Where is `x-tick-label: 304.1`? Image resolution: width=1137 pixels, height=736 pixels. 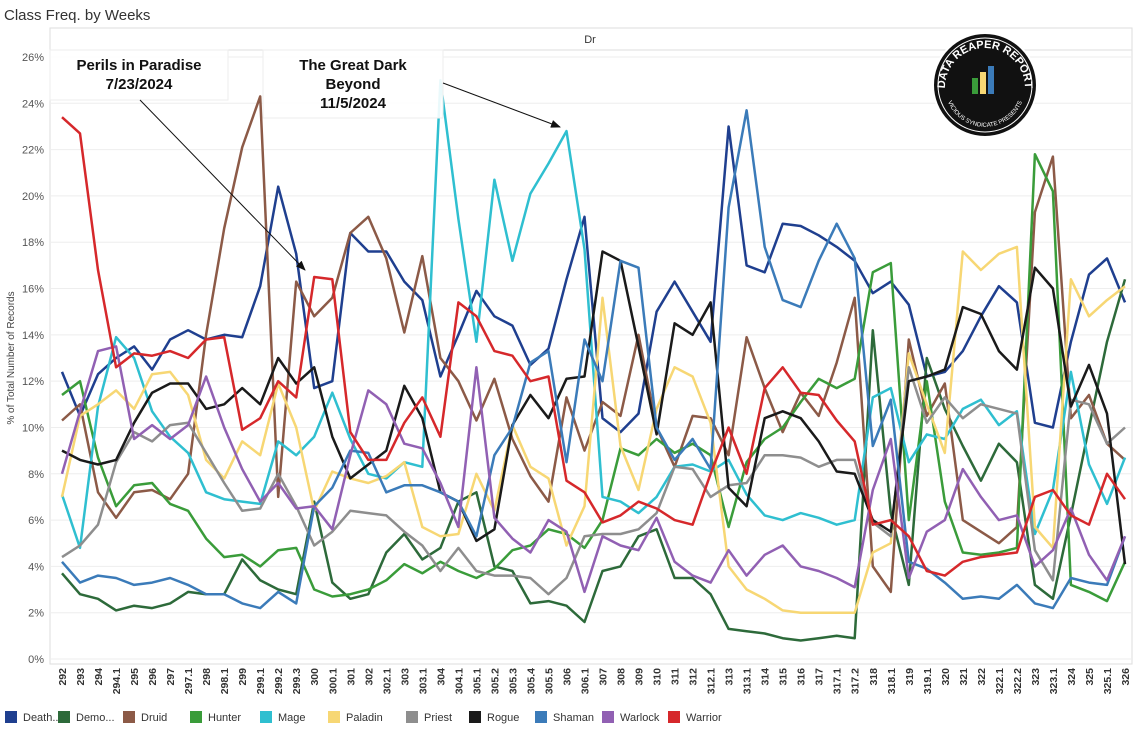
x-tick-label: 304.1 is located at coordinates (459, 681).